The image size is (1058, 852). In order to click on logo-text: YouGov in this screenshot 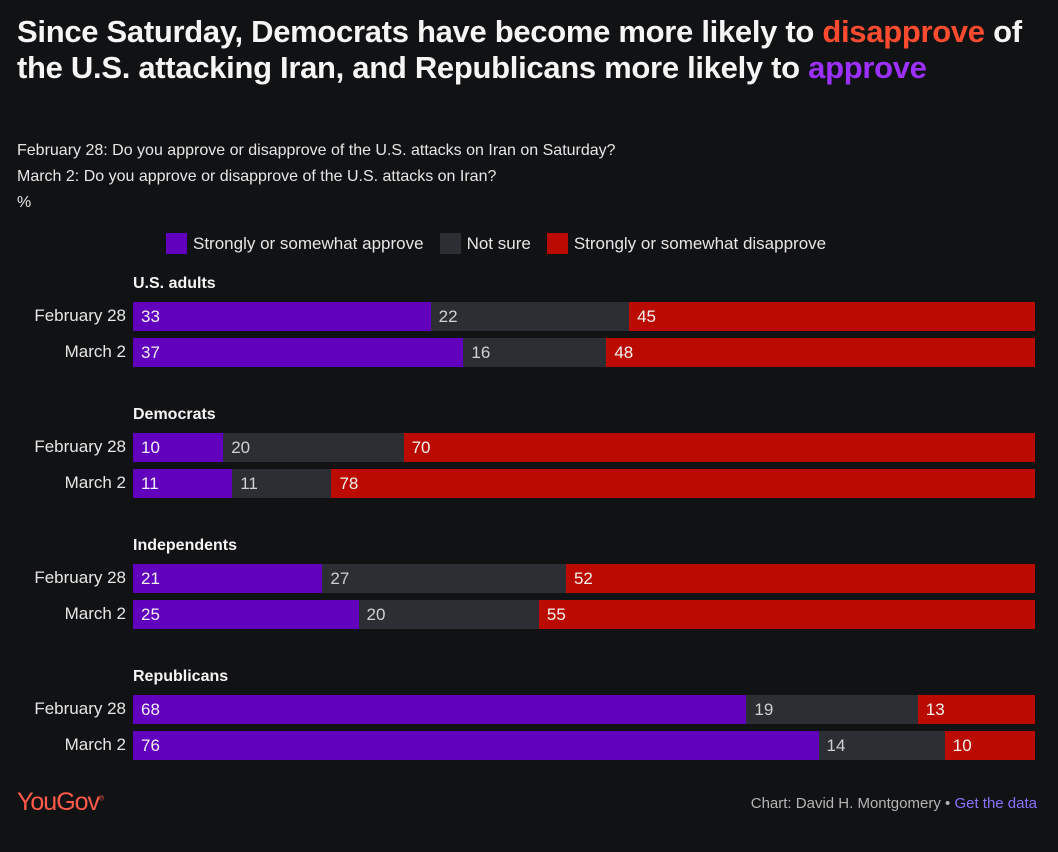, I will do `click(58, 802)`.